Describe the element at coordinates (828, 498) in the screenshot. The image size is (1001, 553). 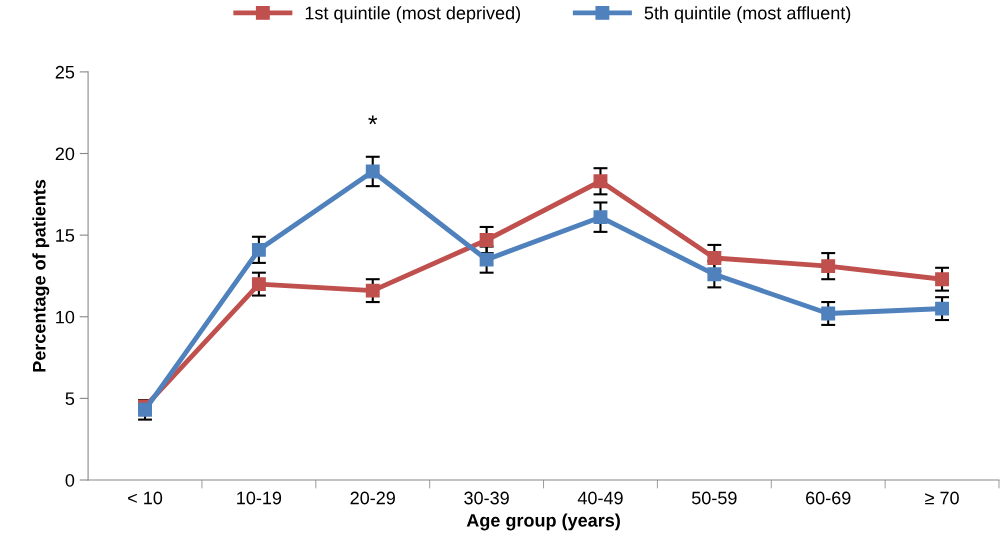
I see `x-tick-label: 60-69` at that location.